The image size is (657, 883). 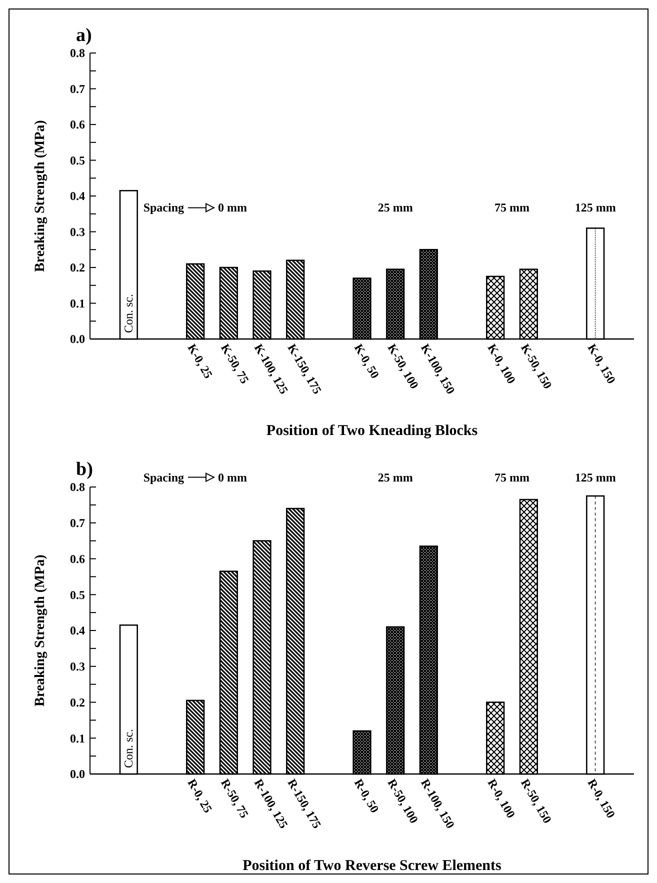 I want to click on annotation: 0 mm, so click(x=232, y=207).